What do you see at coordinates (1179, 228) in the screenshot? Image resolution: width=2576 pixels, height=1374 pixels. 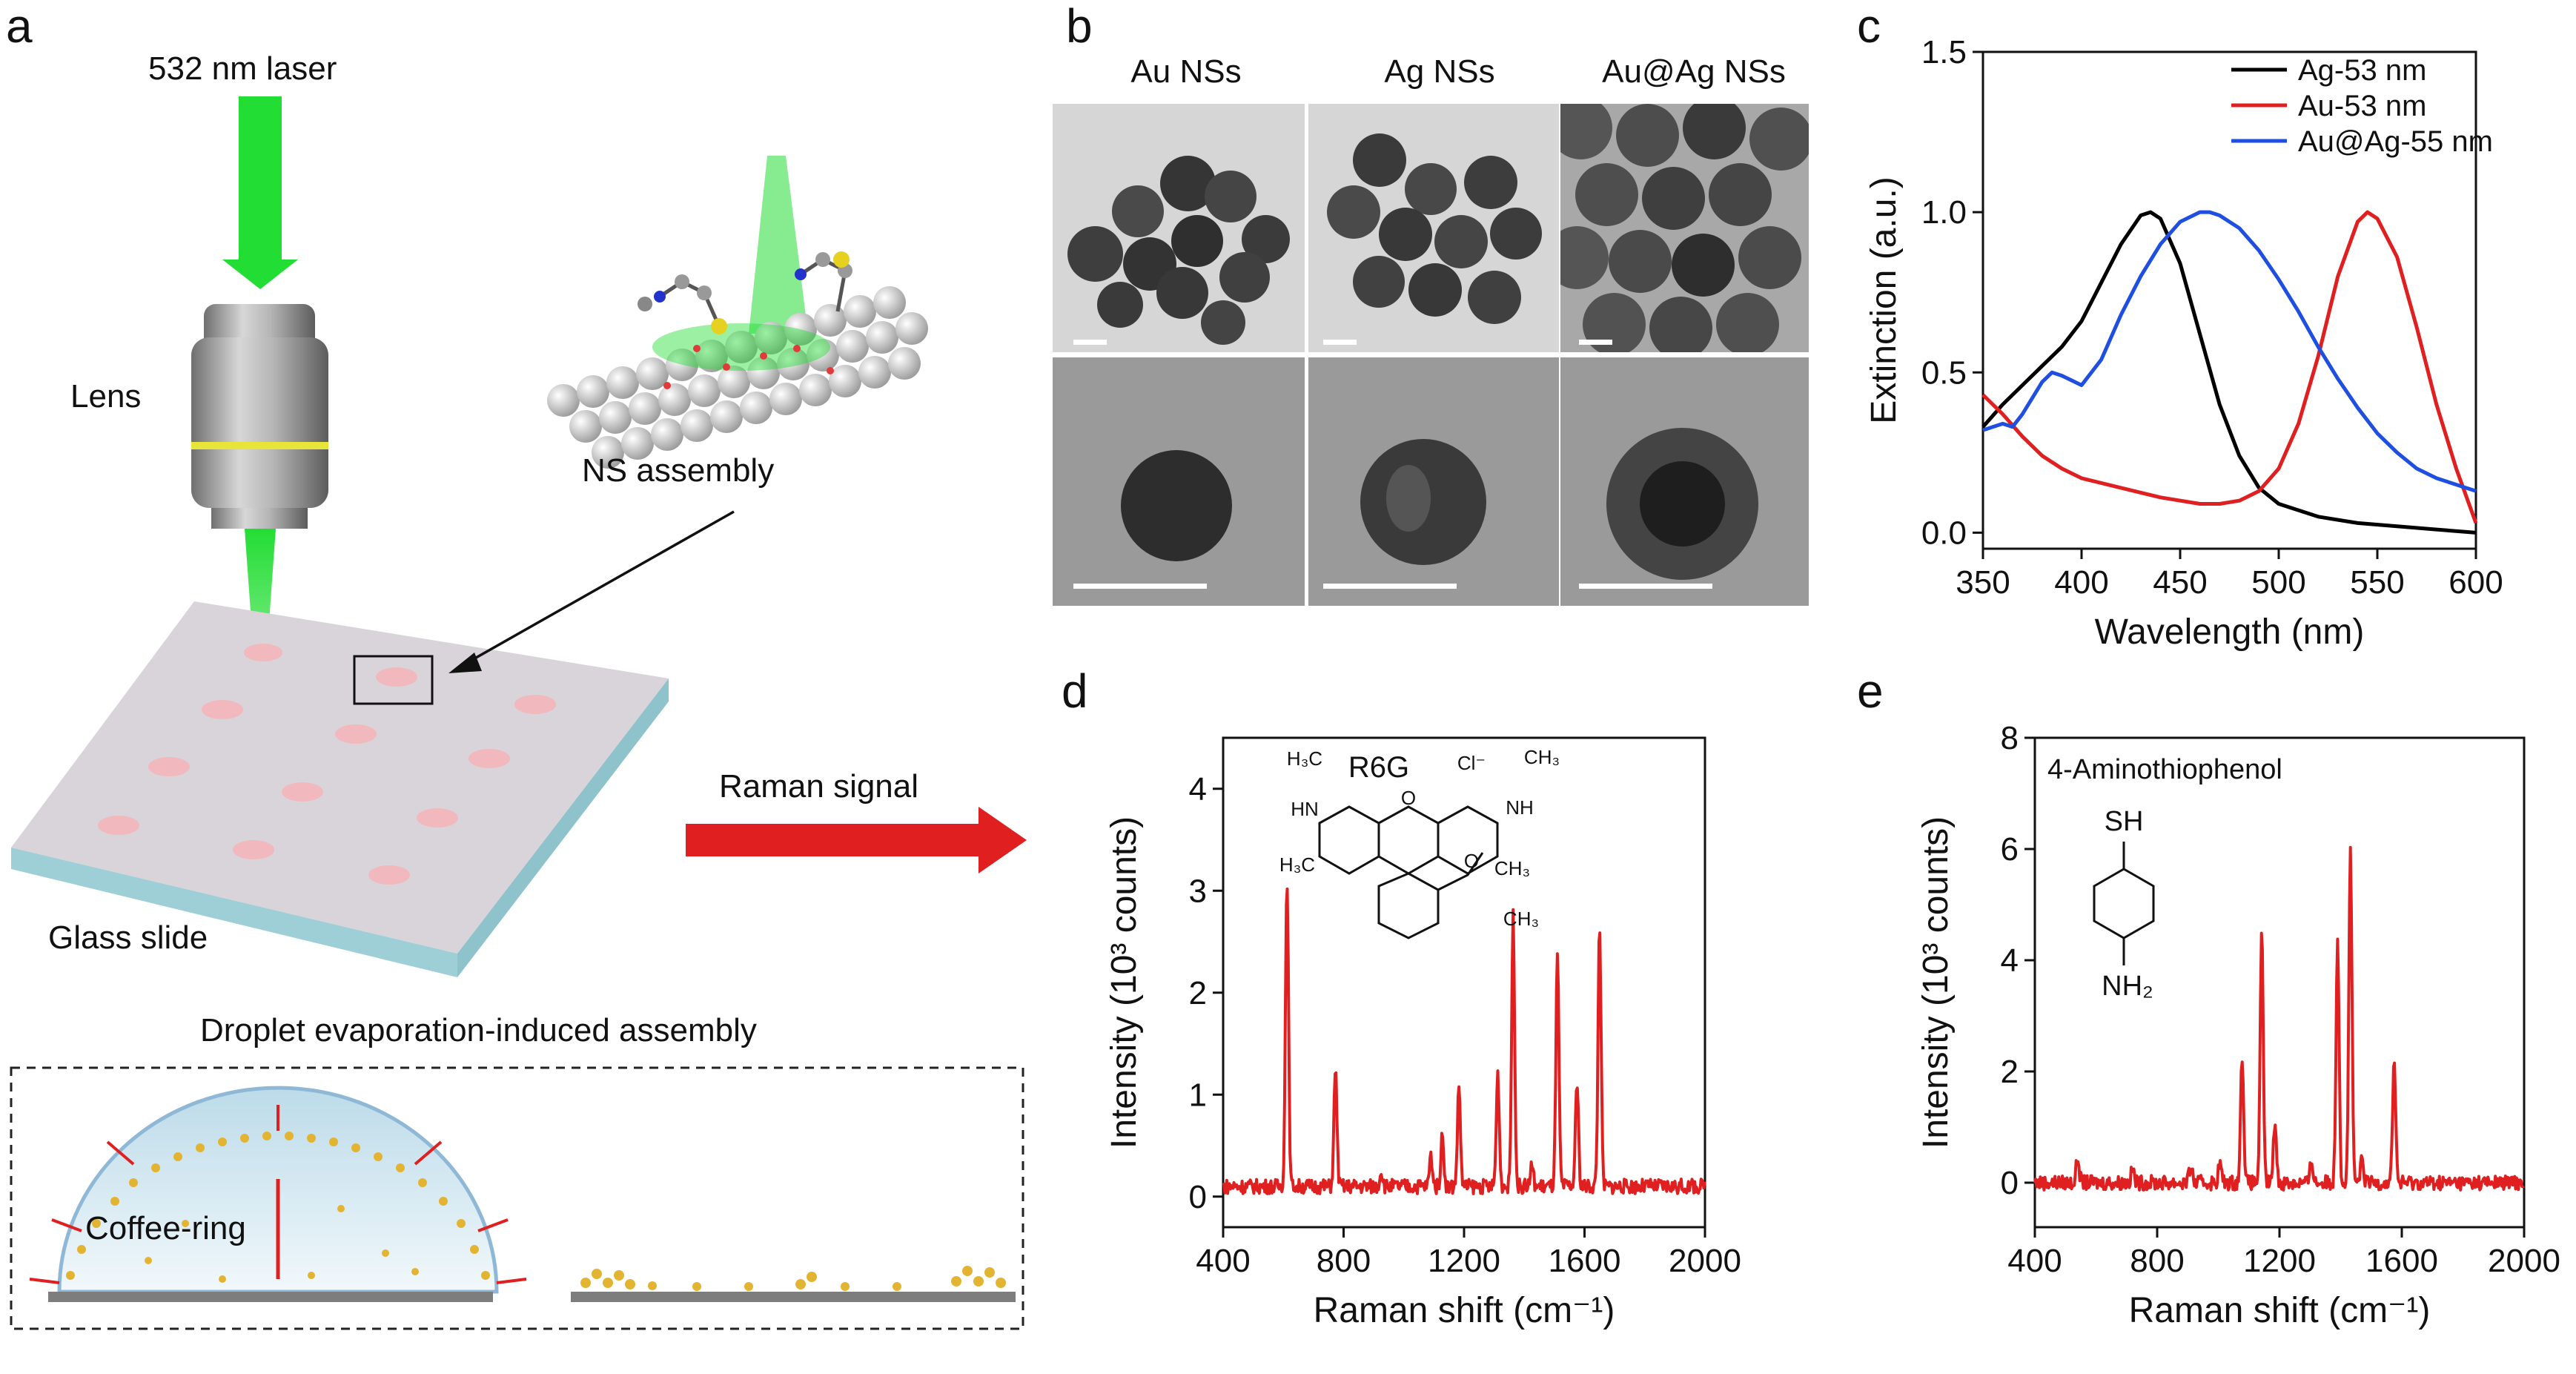 I see `tem-au-overview` at bounding box center [1179, 228].